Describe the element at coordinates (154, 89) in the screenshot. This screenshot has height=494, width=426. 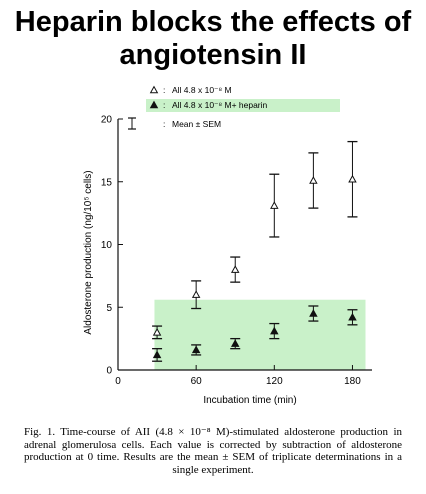
I see `legend-marker-open-triangle` at that location.